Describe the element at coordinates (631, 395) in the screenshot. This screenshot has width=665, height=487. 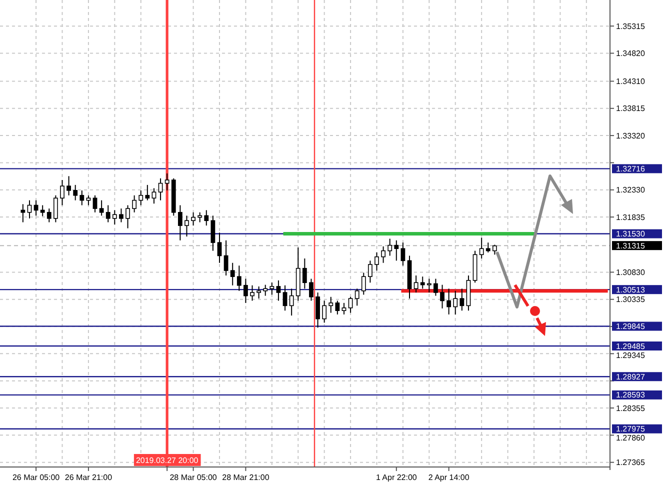
I see `ref-line-label: 1.28593` at that location.